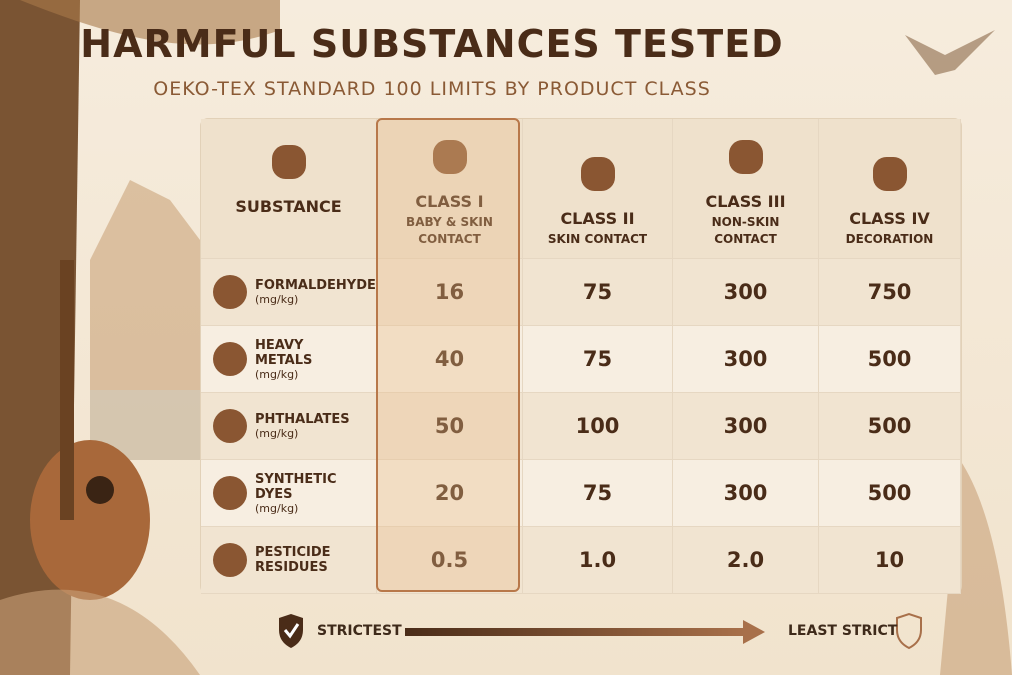 The width and height of the screenshot is (1012, 675). What do you see at coordinates (315, 285) in the screenshot?
I see `substance-name: FORMALDEHYDE` at bounding box center [315, 285].